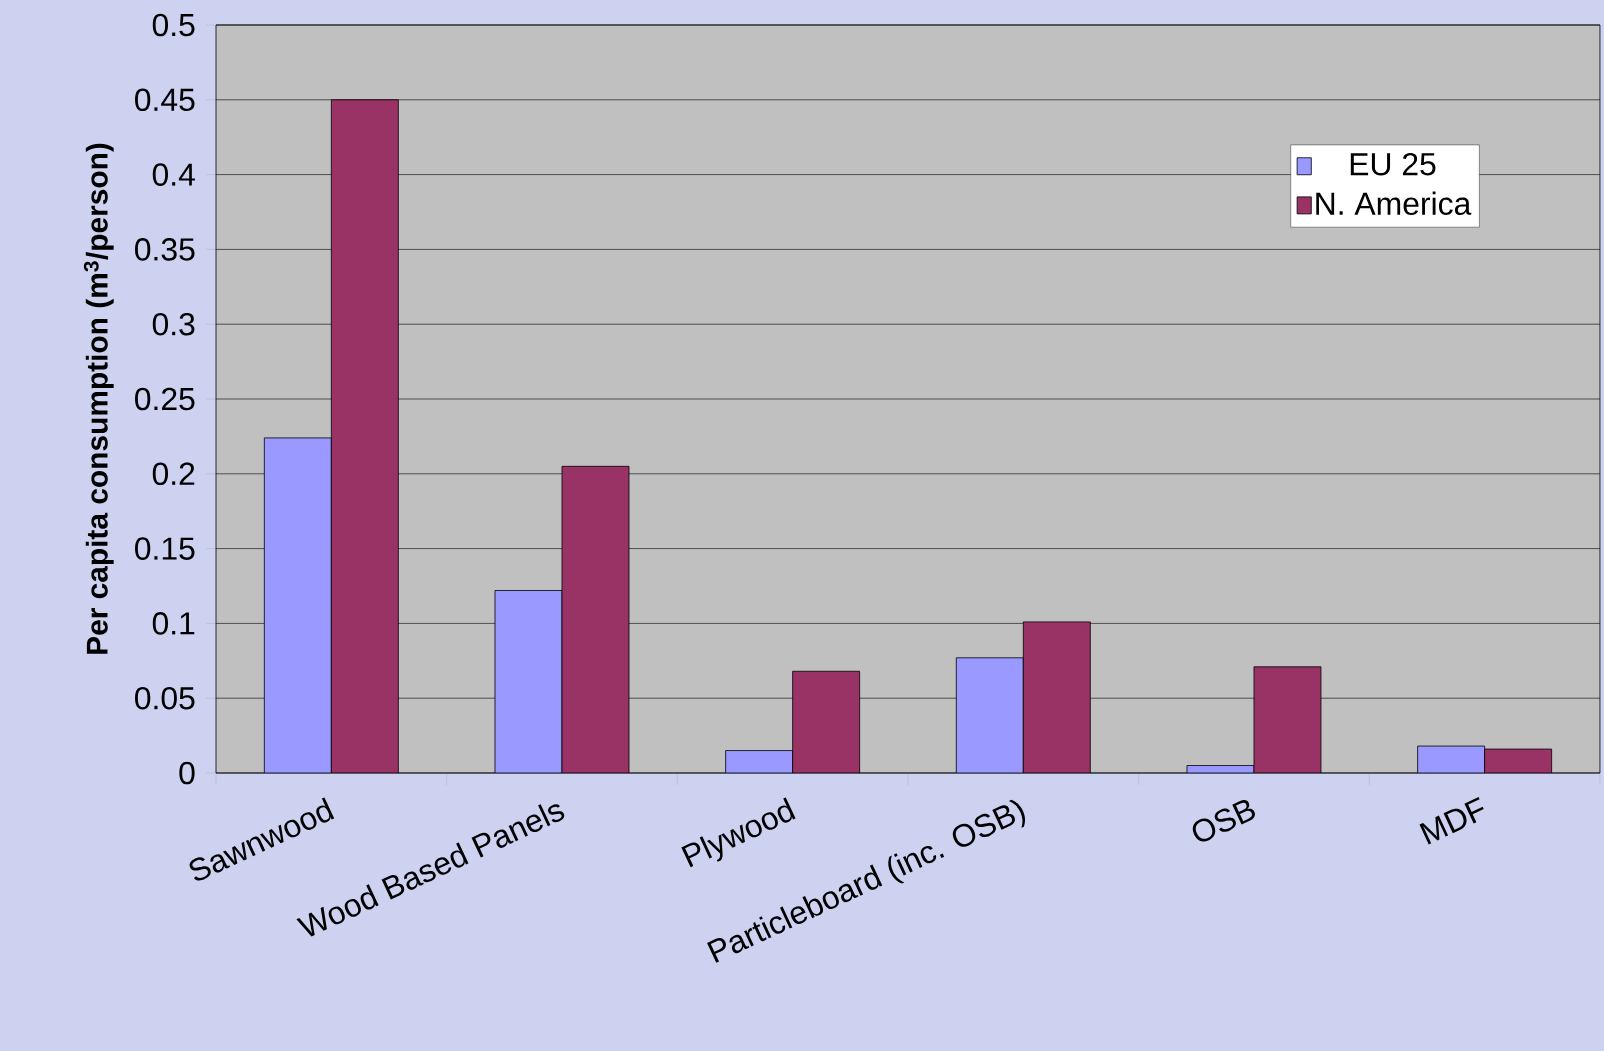  I want to click on y-tick-label: 0.15, so click(165, 548).